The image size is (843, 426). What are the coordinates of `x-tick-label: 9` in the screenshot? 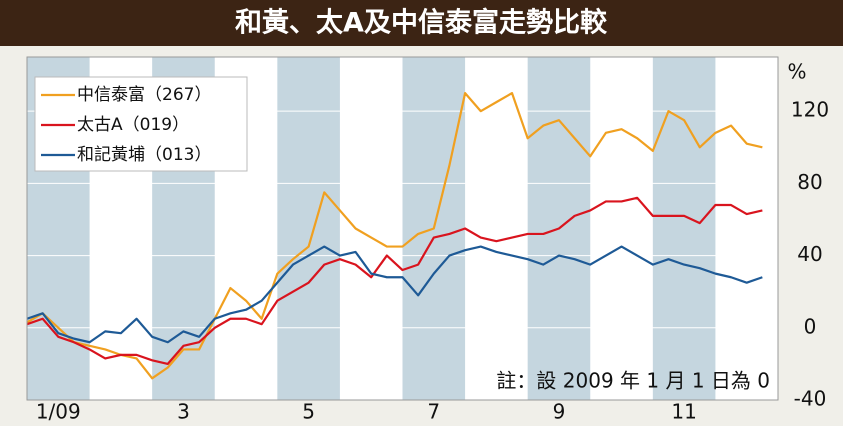 It's located at (559, 412).